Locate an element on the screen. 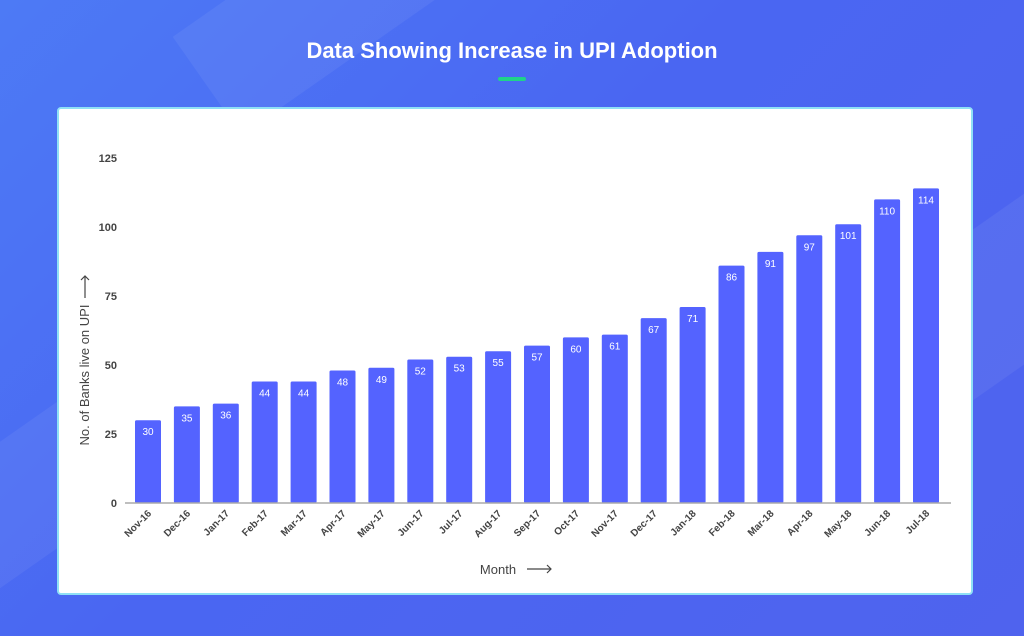 The width and height of the screenshot is (1024, 636). title-underline is located at coordinates (512, 79).